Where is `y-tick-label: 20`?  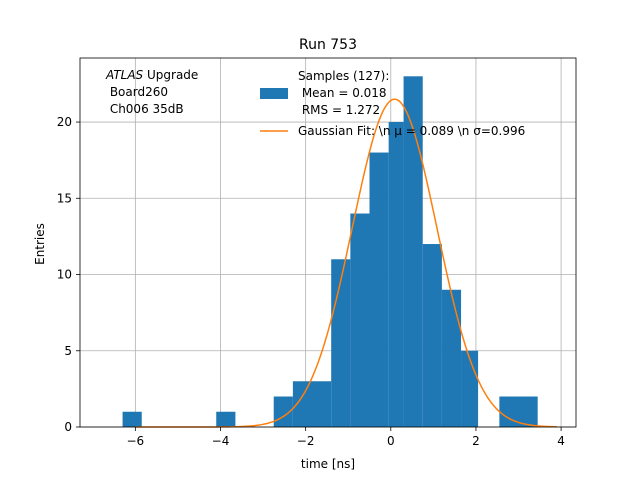
y-tick-label: 20 is located at coordinates (64, 122).